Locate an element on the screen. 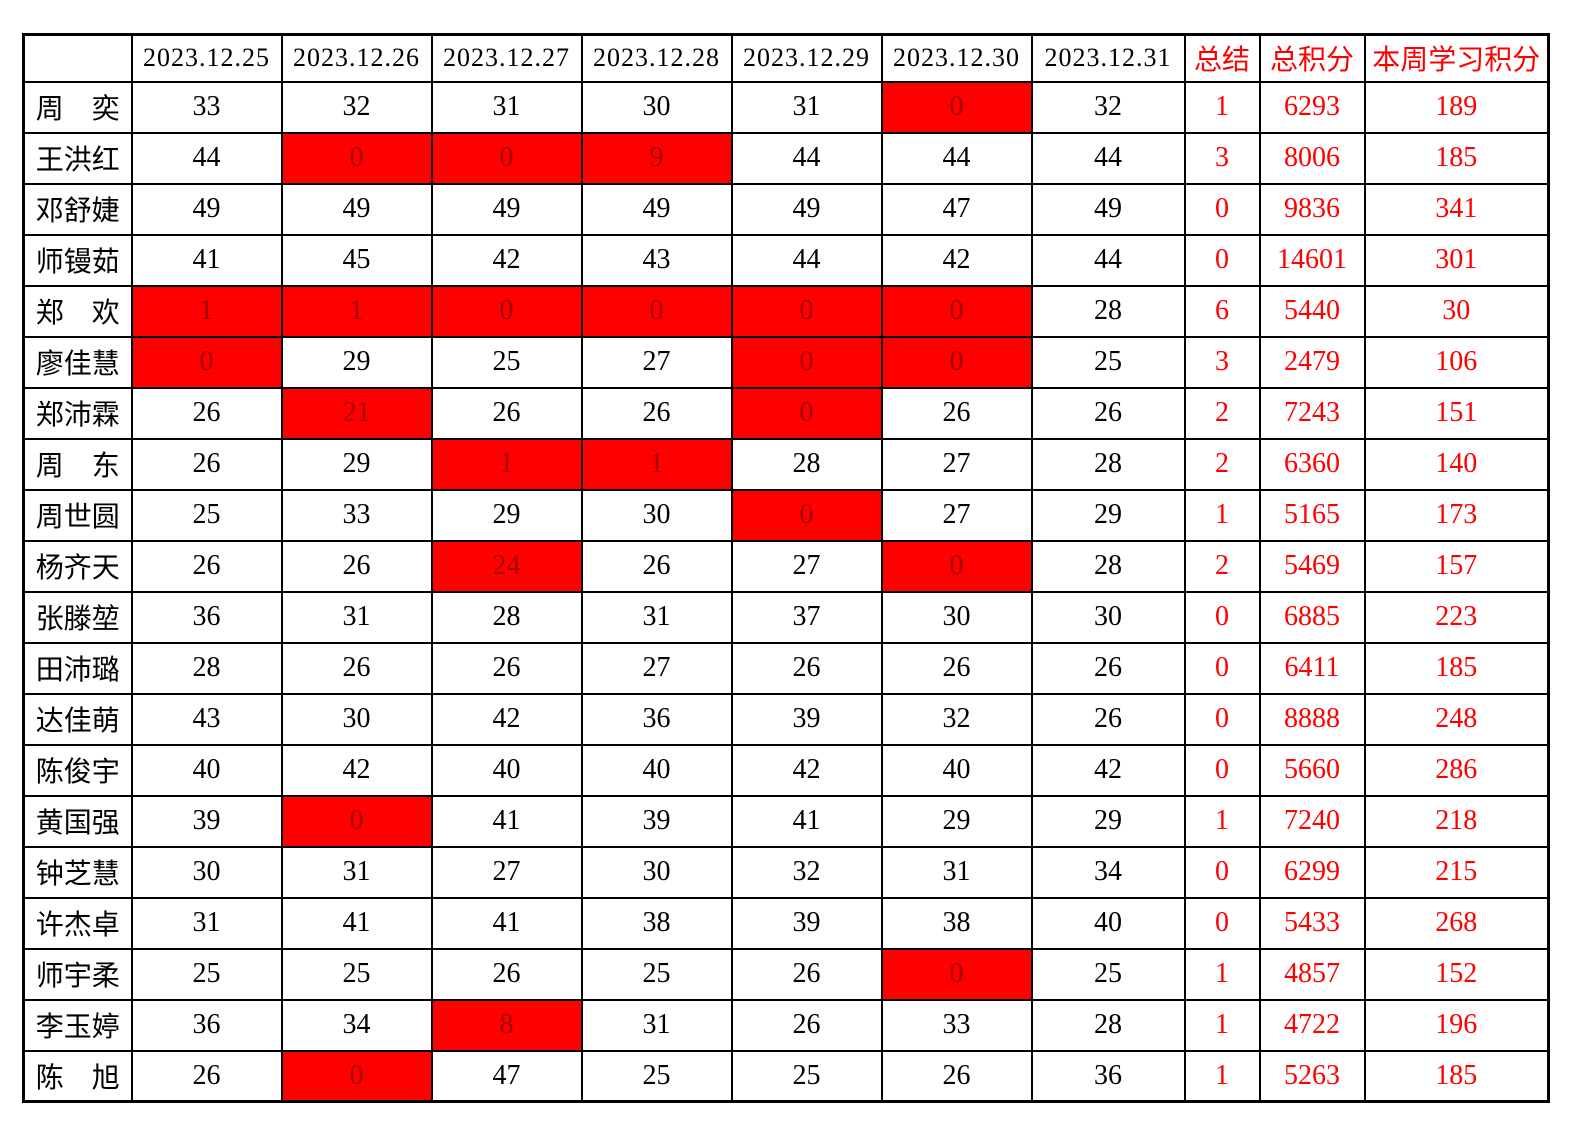 The width and height of the screenshot is (1572, 1122). week-points-cell: 218 is located at coordinates (1456, 821).